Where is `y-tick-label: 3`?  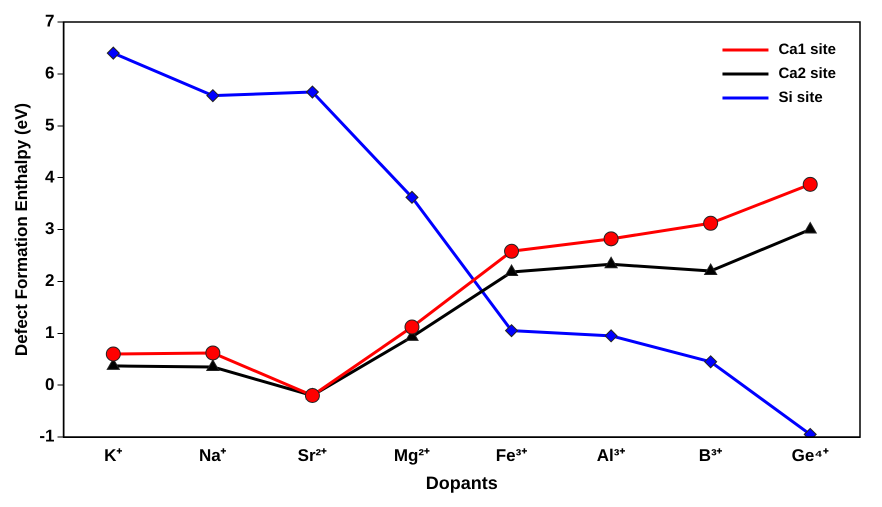 y-tick-label: 3 is located at coordinates (50, 228).